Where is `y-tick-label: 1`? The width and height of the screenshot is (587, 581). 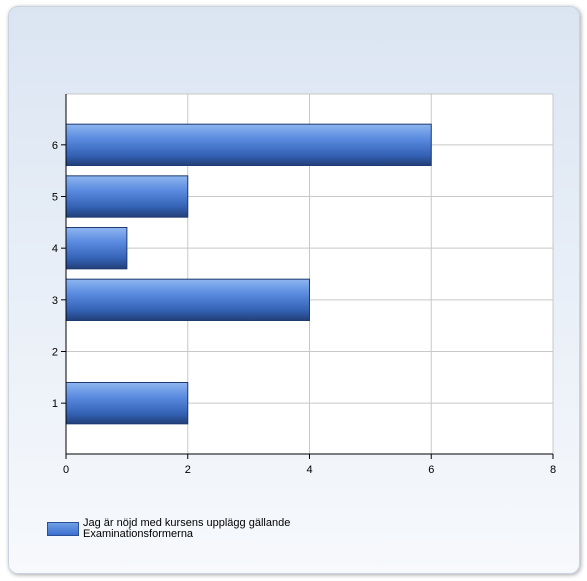 y-tick-label: 1 is located at coordinates (55, 404).